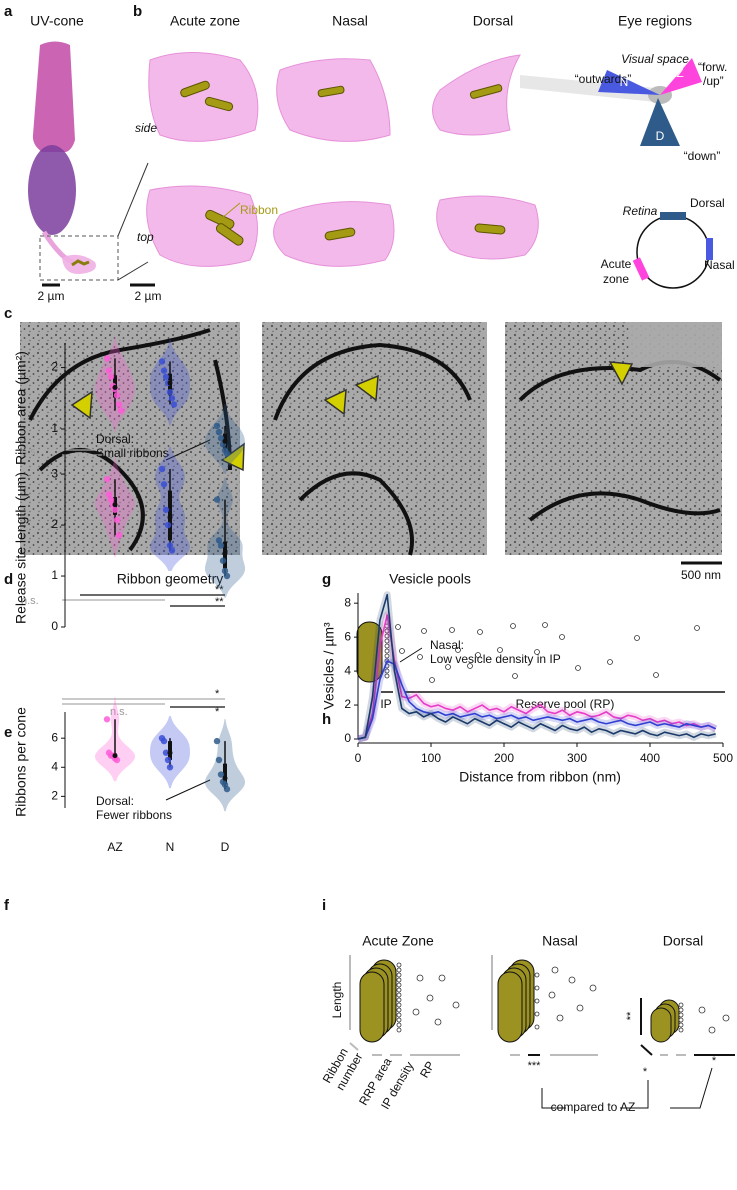 This screenshot has height=1190, width=737. Describe the element at coordinates (225, 847) in the screenshot. I see `x-tick-label: D` at that location.